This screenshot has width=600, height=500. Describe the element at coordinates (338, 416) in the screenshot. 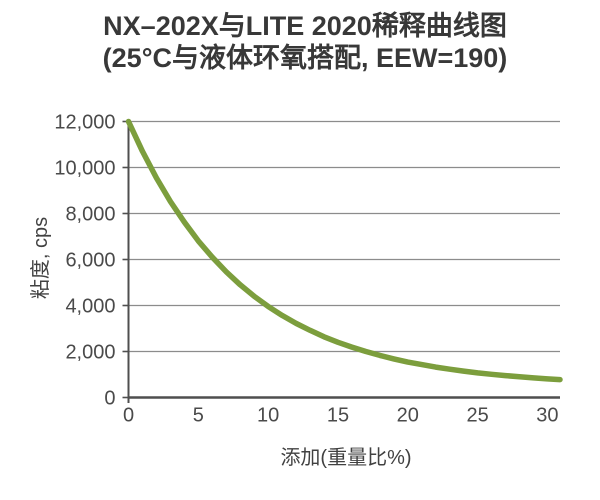

I see `x-tick-label: 15` at that location.